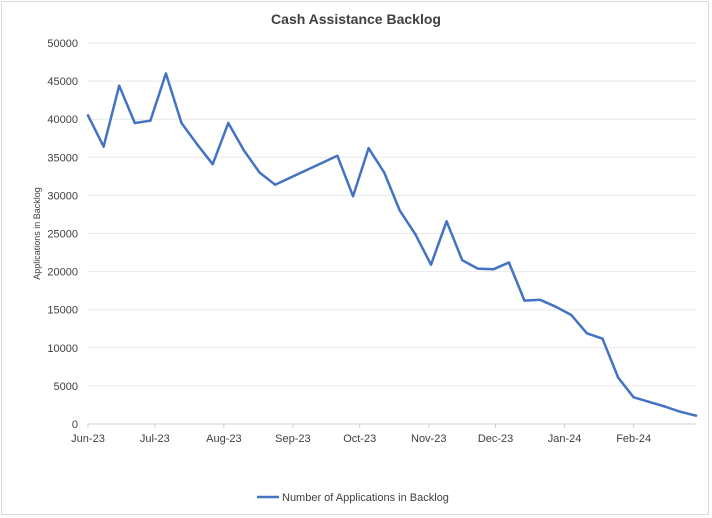  Describe the element at coordinates (359, 439) in the screenshot. I see `x-tick-label: Oct-23` at that location.